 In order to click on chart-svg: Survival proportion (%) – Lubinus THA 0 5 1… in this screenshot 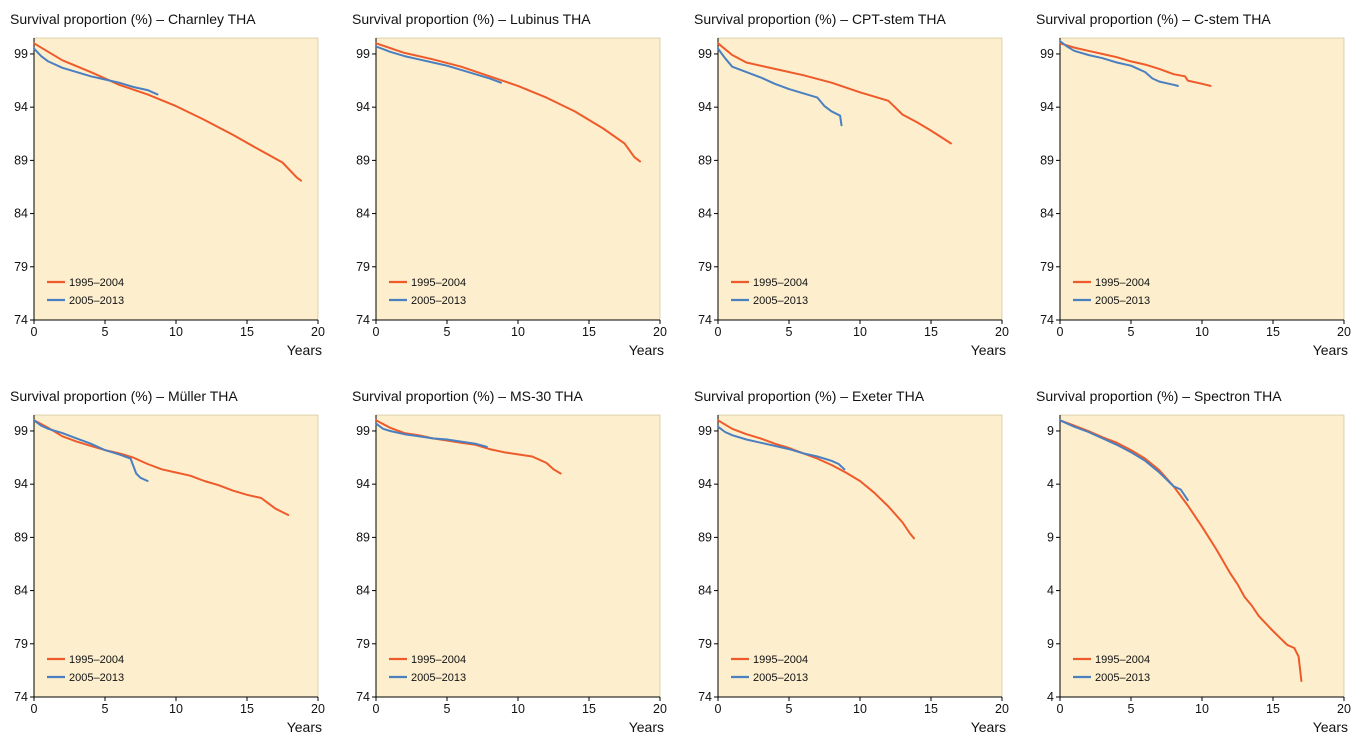, I will do `click(509, 184)`.